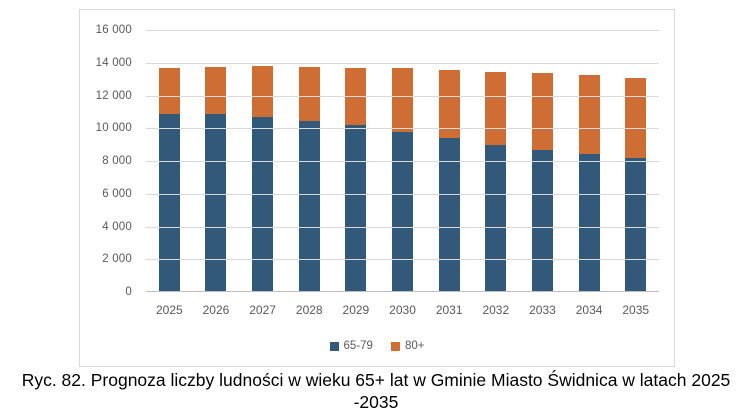  What do you see at coordinates (542, 111) in the screenshot?
I see `bar-segment-80+-2033` at bounding box center [542, 111].